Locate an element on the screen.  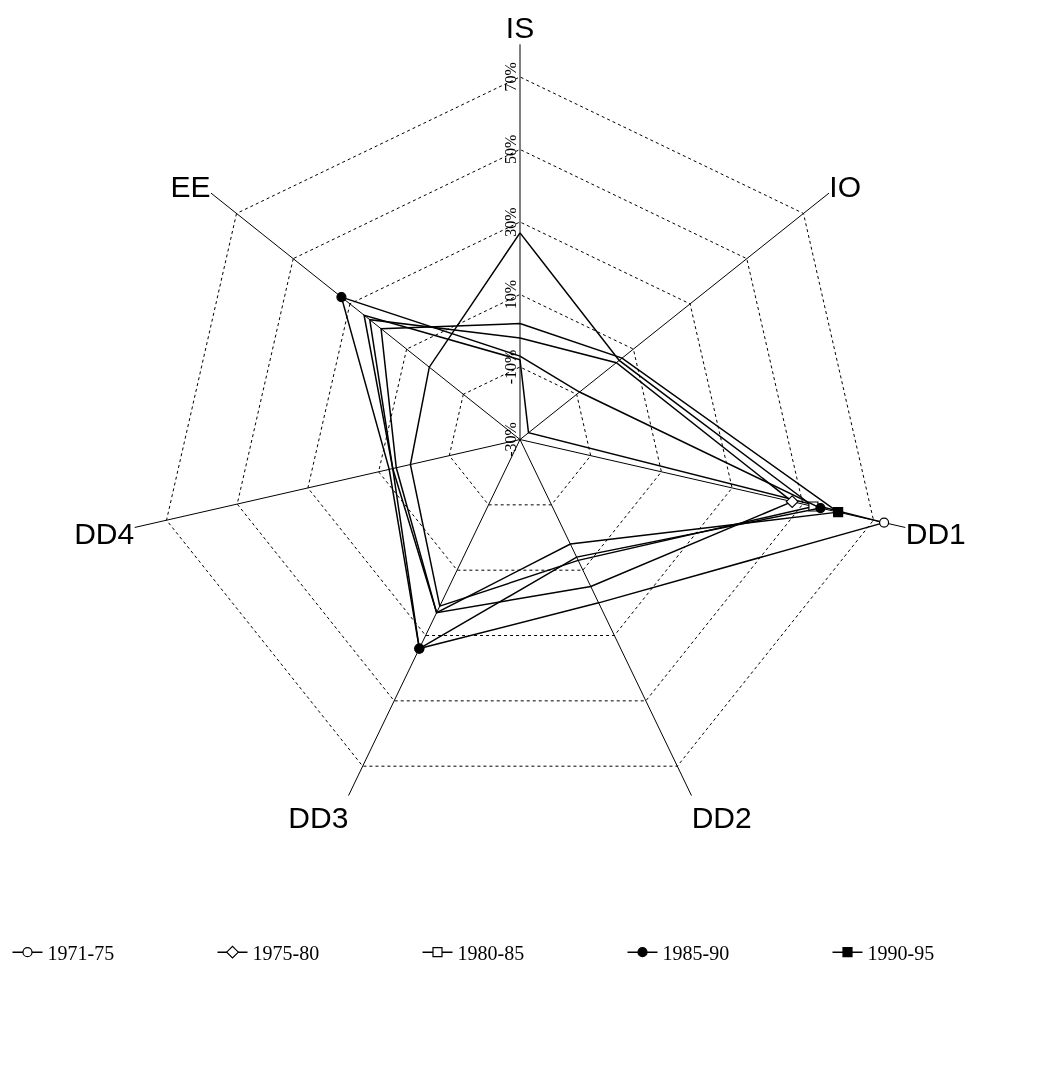
y-tick-label: -10% is located at coordinates (511, 367).